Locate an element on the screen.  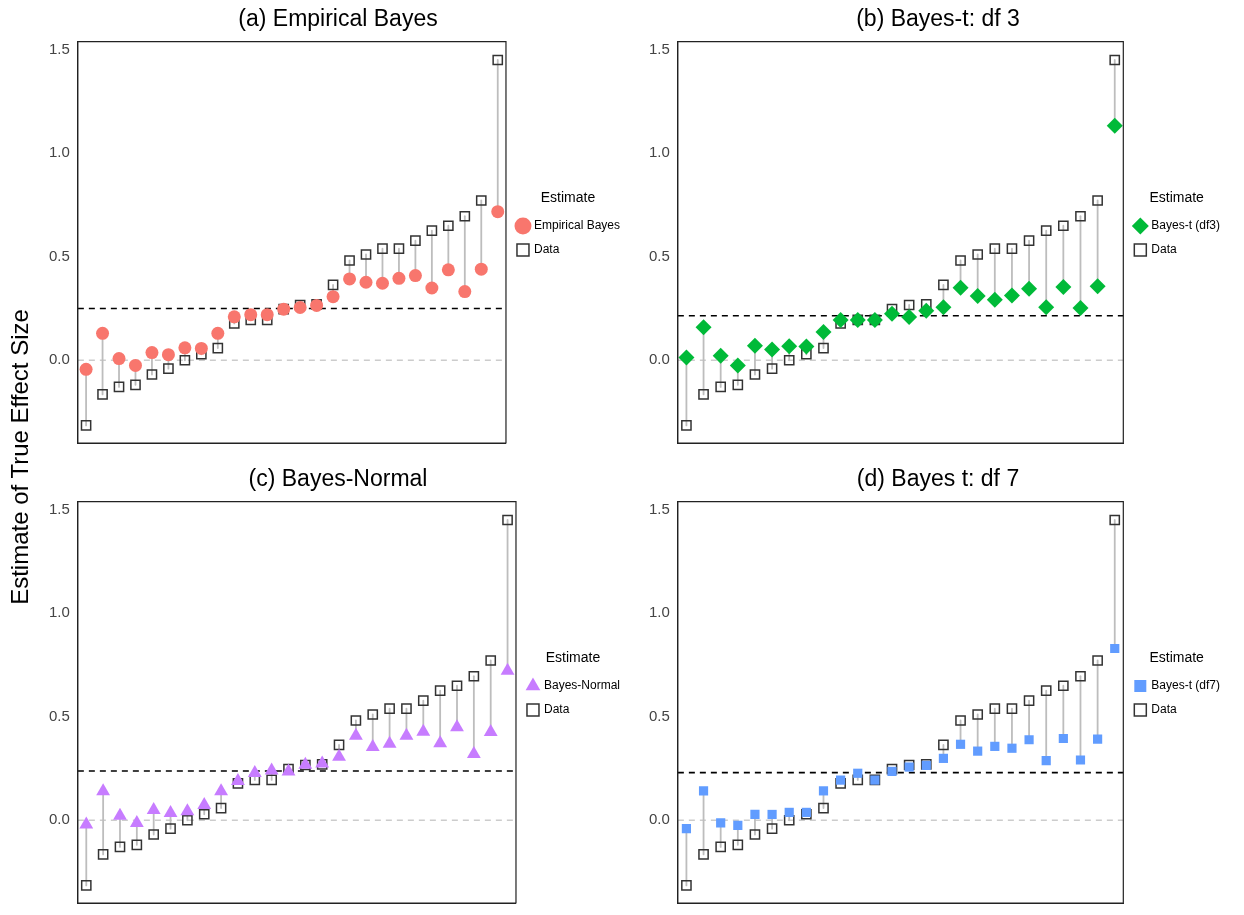
legend-label: Bayes-t (df7) is located at coordinates (1186, 685).